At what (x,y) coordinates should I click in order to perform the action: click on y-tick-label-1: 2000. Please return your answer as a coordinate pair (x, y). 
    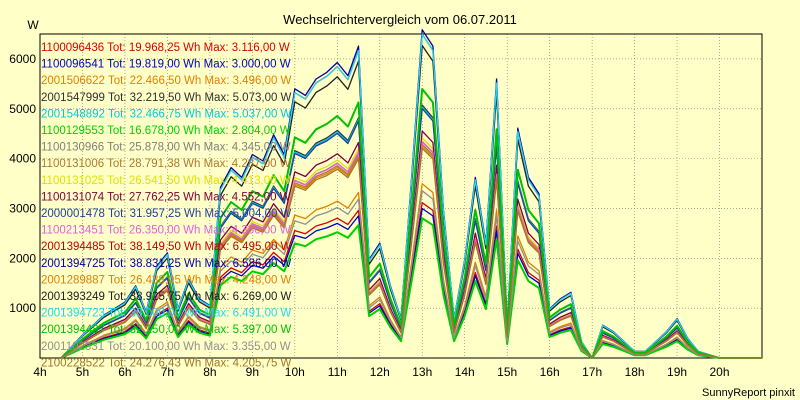
    Looking at the image, I should click on (22, 258).